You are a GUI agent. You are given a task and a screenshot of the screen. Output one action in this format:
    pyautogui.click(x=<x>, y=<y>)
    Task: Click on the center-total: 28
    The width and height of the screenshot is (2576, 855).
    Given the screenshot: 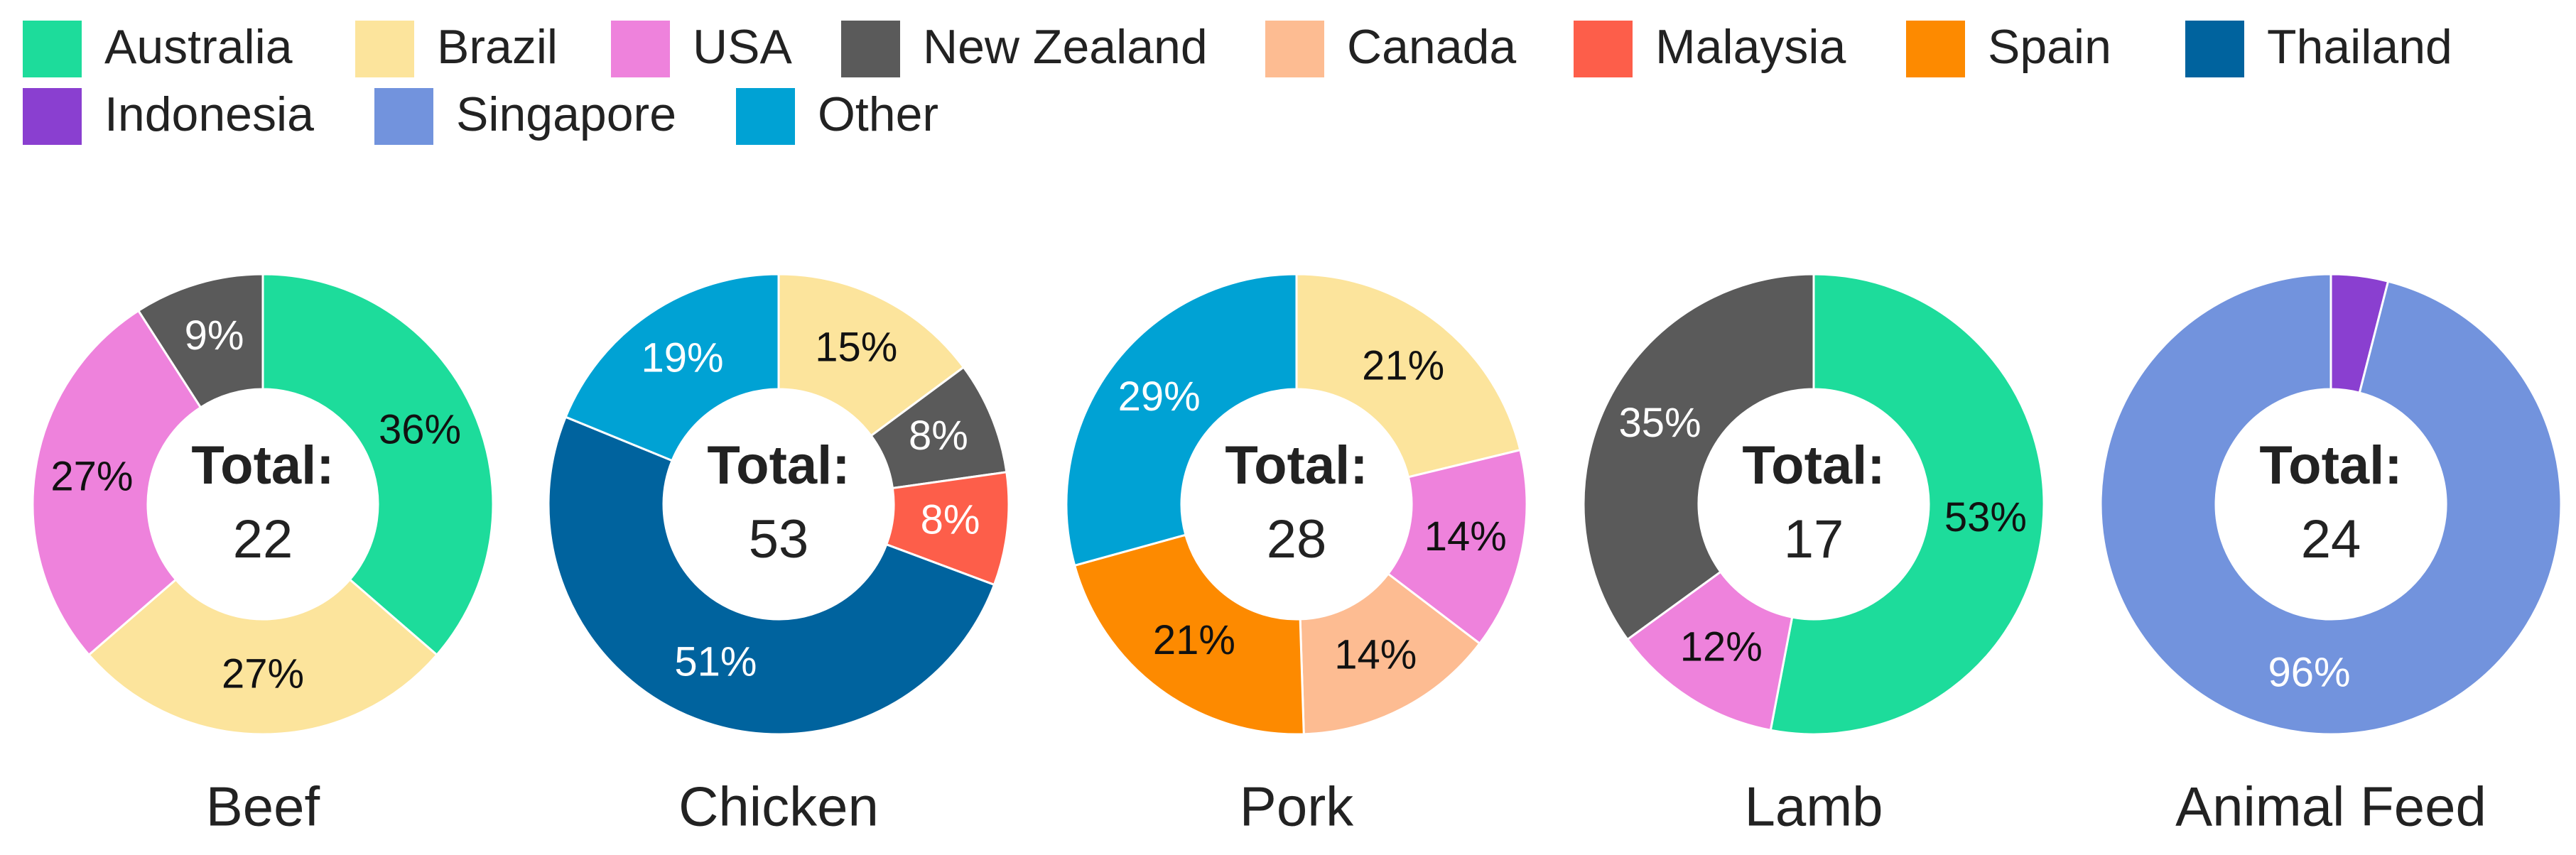 What is the action you would take?
    pyautogui.click(x=1297, y=539)
    